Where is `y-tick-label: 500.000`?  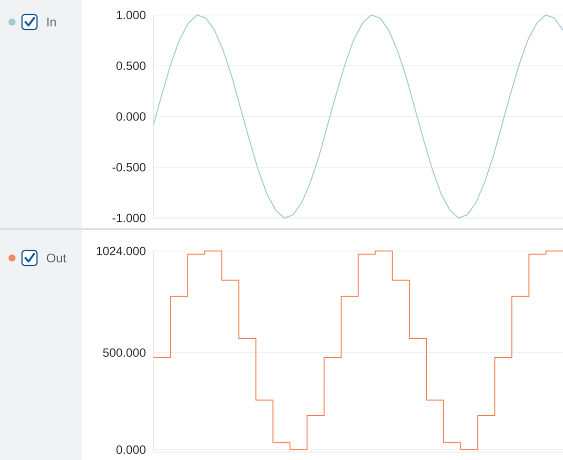 y-tick-label: 500.000 is located at coordinates (124, 352).